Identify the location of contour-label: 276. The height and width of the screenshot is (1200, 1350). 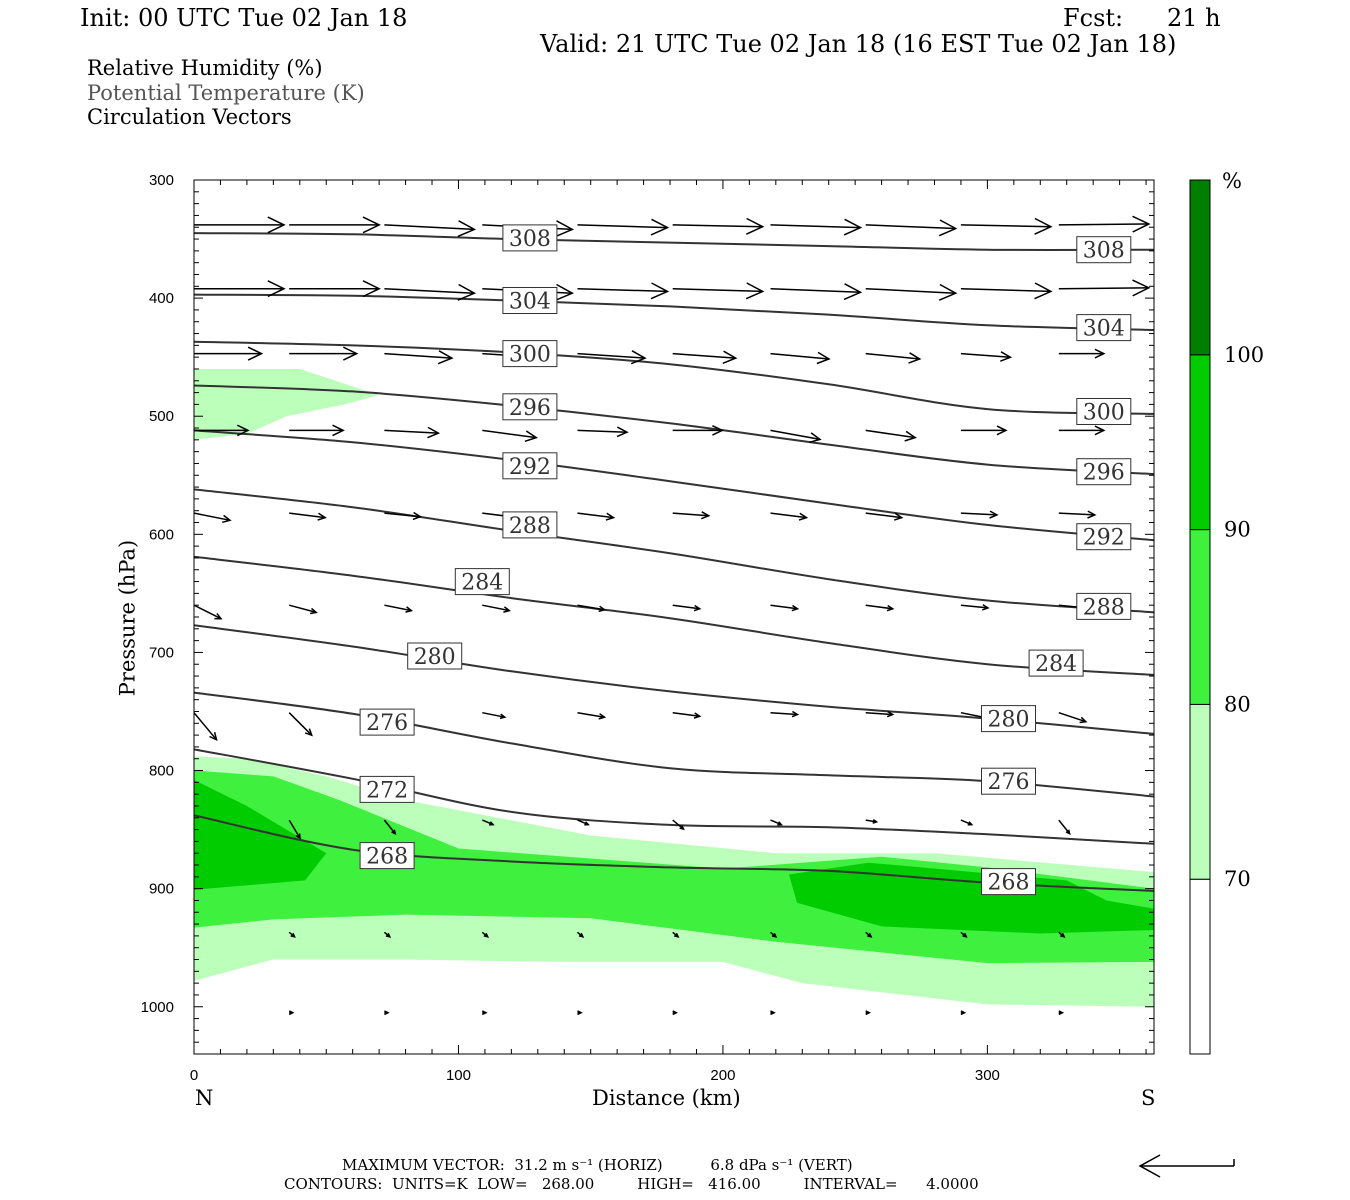
(1008, 781).